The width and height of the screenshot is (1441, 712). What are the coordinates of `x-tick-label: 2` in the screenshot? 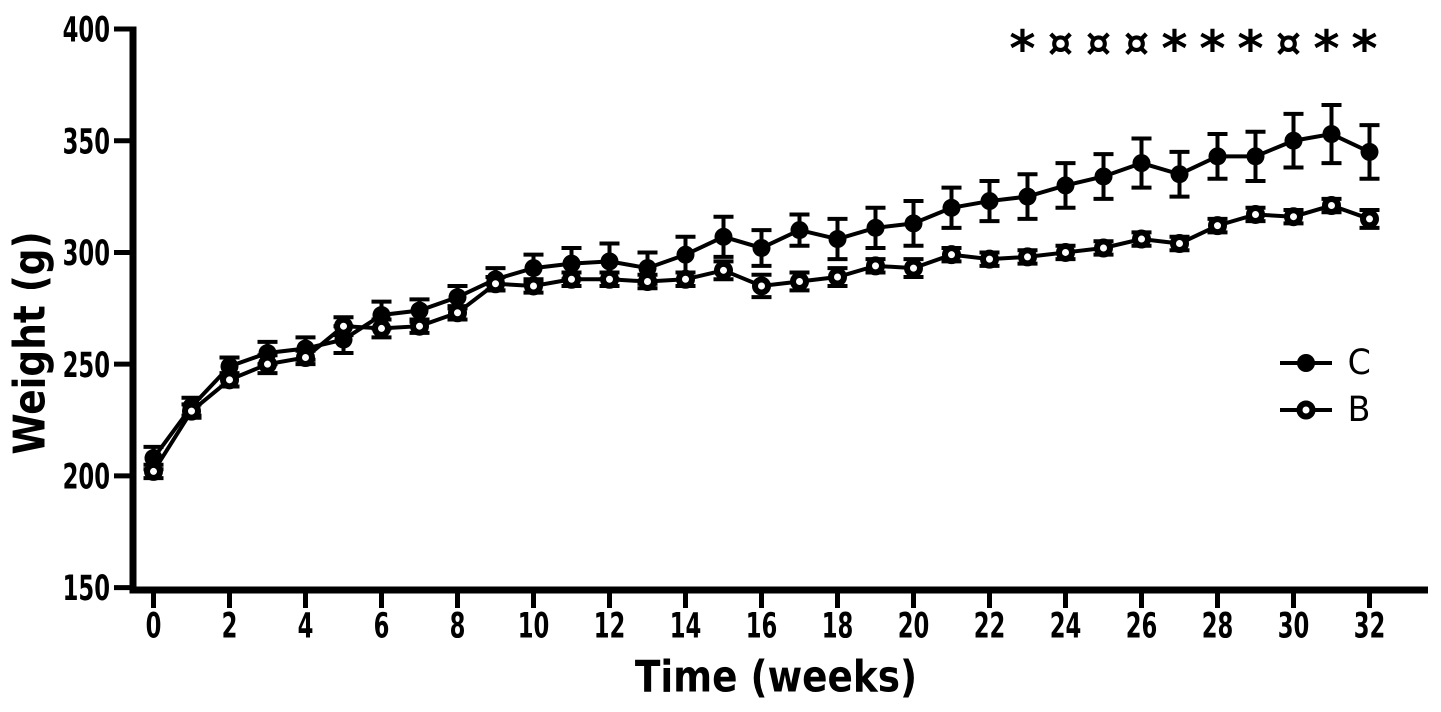 It's located at (230, 627).